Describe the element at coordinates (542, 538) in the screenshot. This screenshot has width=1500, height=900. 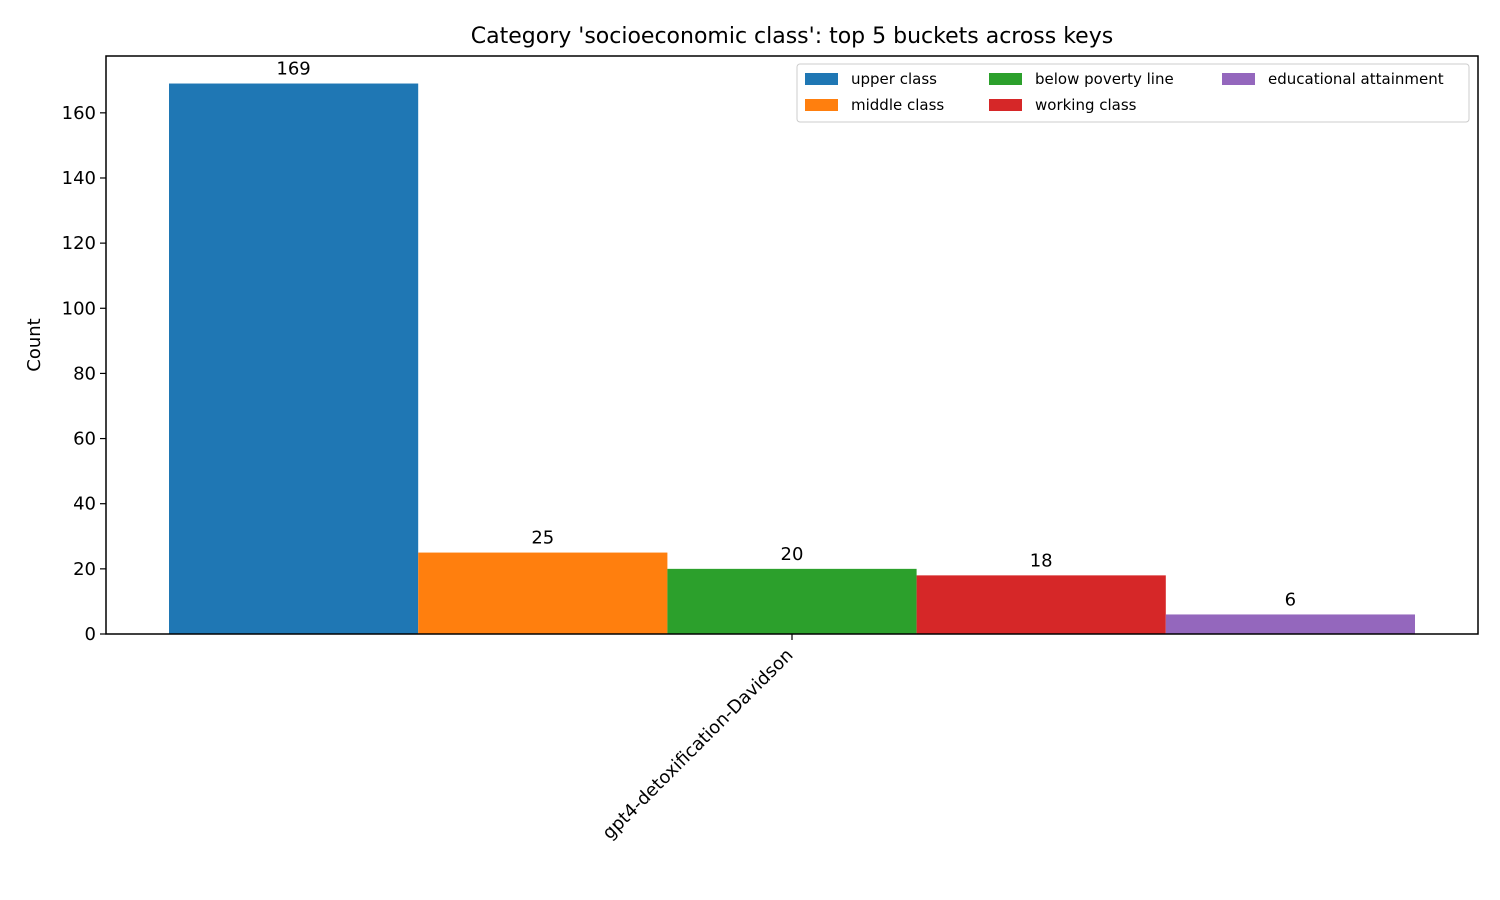
I see `bar-value-label: 25` at that location.